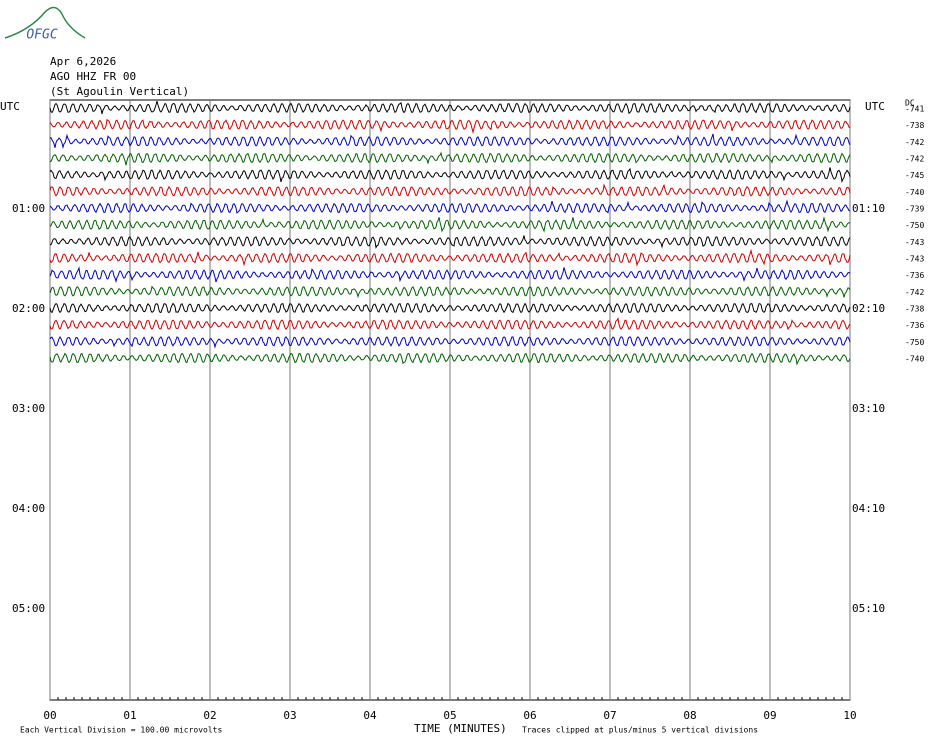 Image resolution: width=930 pixels, height=748 pixels. Describe the element at coordinates (45, 22) in the screenshot. I see `logo-curve` at that location.